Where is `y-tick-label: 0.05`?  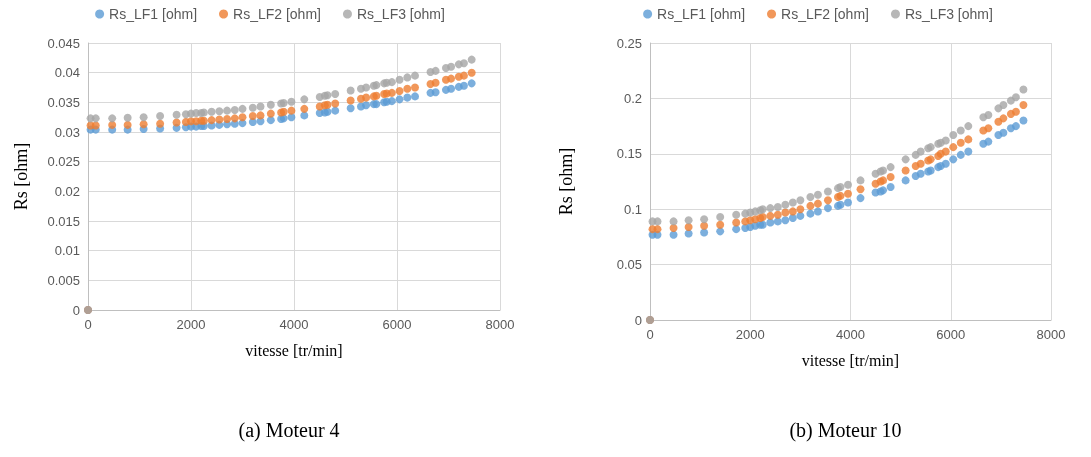
y-tick-label: 0.05 is located at coordinates (629, 265).